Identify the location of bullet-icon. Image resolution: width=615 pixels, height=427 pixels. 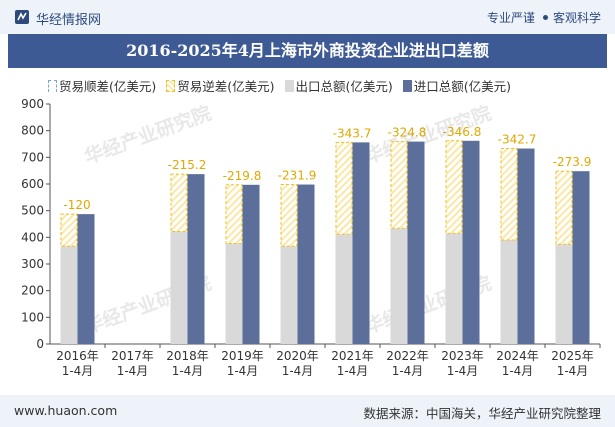
(545, 17).